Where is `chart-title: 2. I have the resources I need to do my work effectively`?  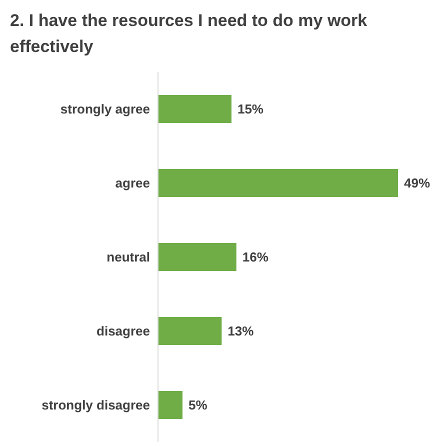 chart-title: 2. I have the resources I need to do my work effectively is located at coordinates (189, 34).